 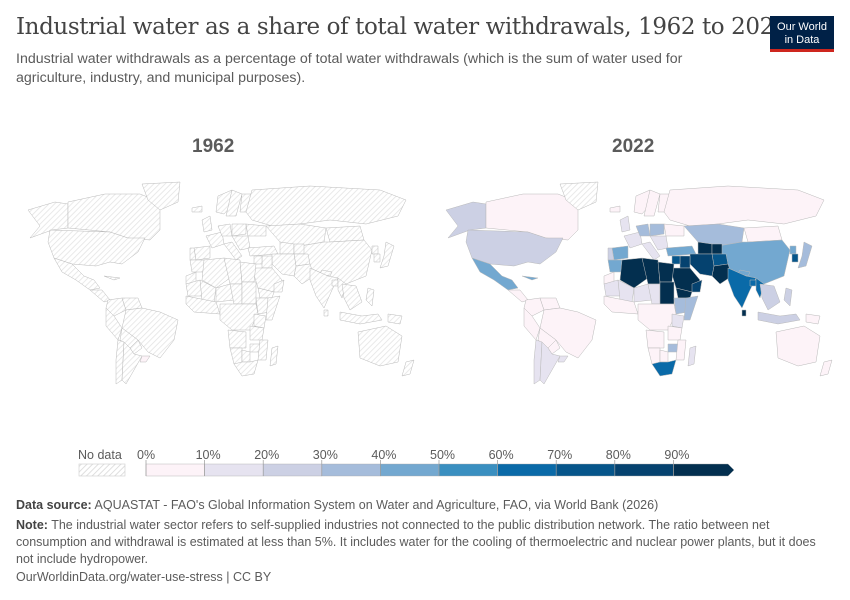 I want to click on country-somalia, so click(x=273, y=308).